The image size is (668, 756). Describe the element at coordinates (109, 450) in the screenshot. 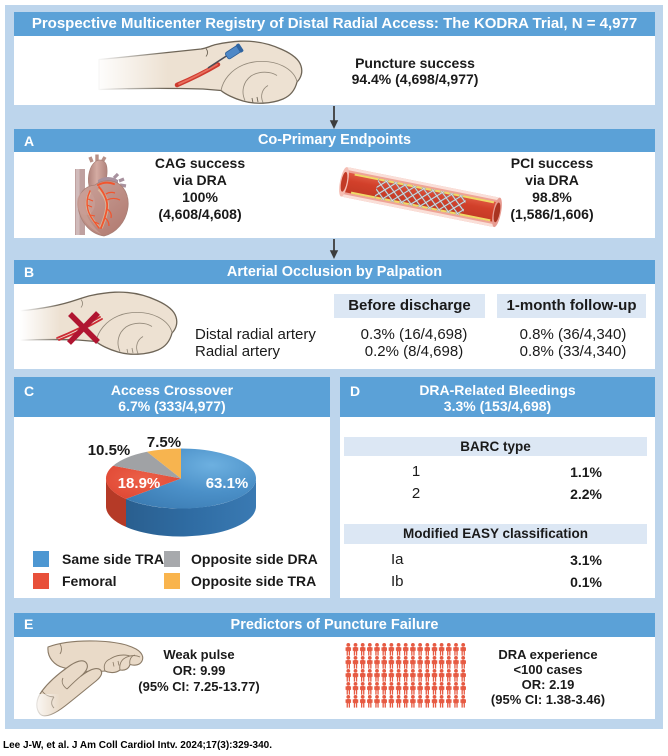

I see `svg-text: 10.5%` at that location.